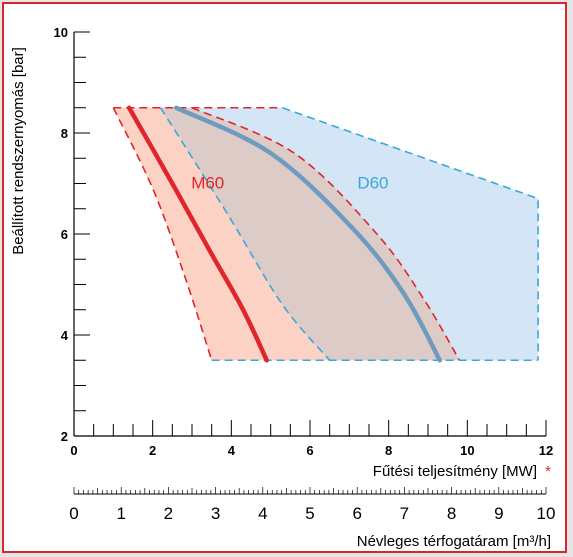 The image size is (573, 557). What do you see at coordinates (120, 513) in the screenshot?
I see `flow-tick-label: 1` at bounding box center [120, 513].